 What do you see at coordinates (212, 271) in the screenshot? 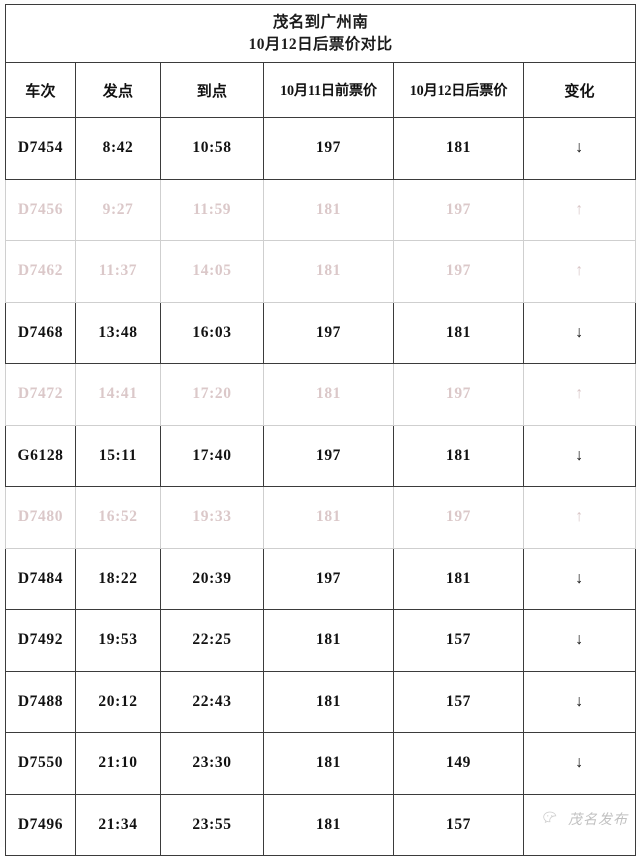
I see `cell-arr: 14:05` at bounding box center [212, 271].